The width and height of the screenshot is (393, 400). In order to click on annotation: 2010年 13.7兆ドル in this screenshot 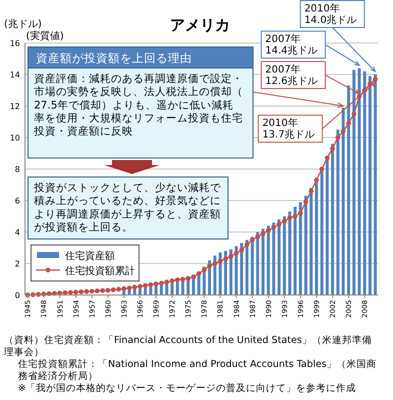, I will do `click(288, 129)`.